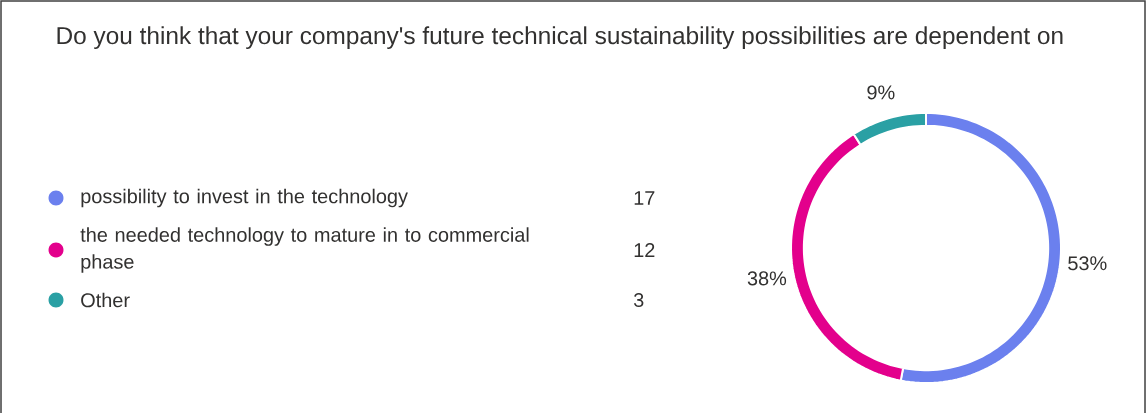  I want to click on text: 3, so click(638, 300).